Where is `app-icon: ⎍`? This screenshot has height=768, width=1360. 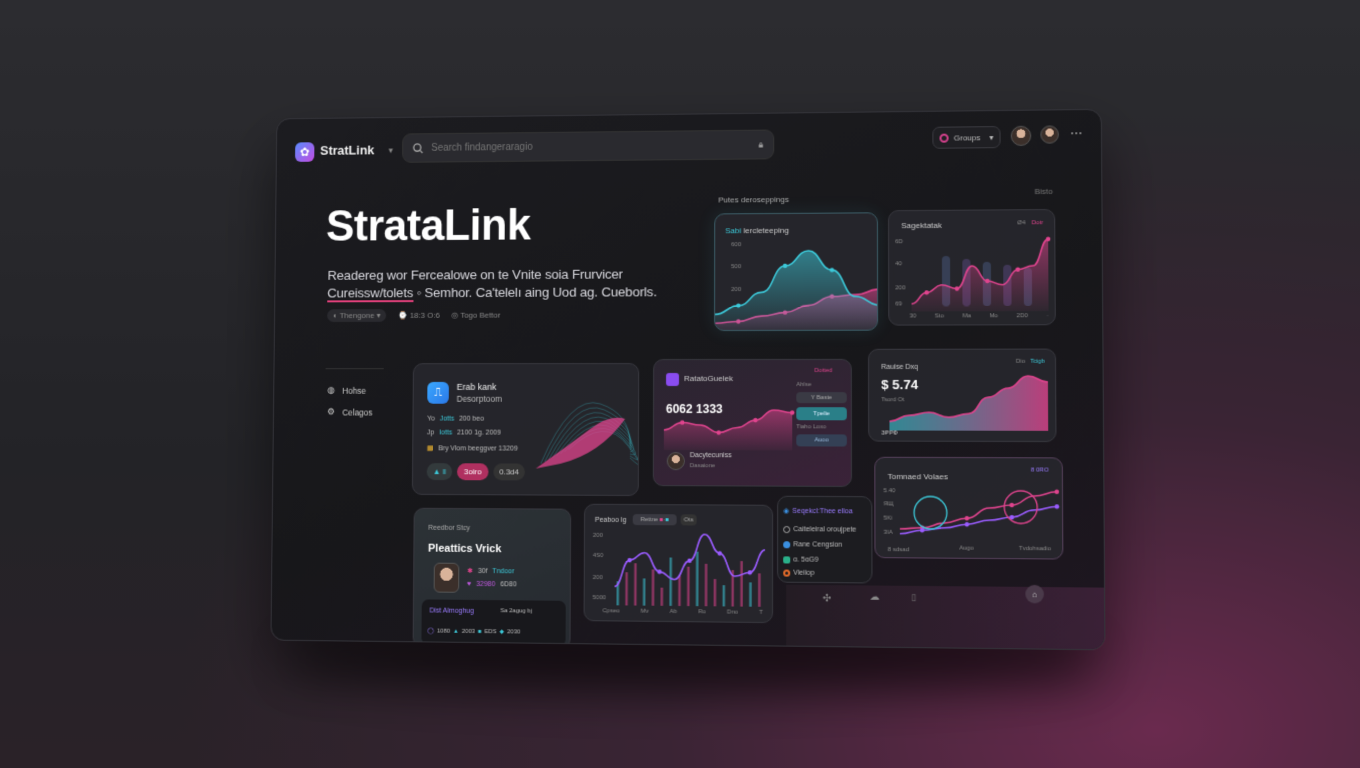 app-icon: ⎍ is located at coordinates (438, 393).